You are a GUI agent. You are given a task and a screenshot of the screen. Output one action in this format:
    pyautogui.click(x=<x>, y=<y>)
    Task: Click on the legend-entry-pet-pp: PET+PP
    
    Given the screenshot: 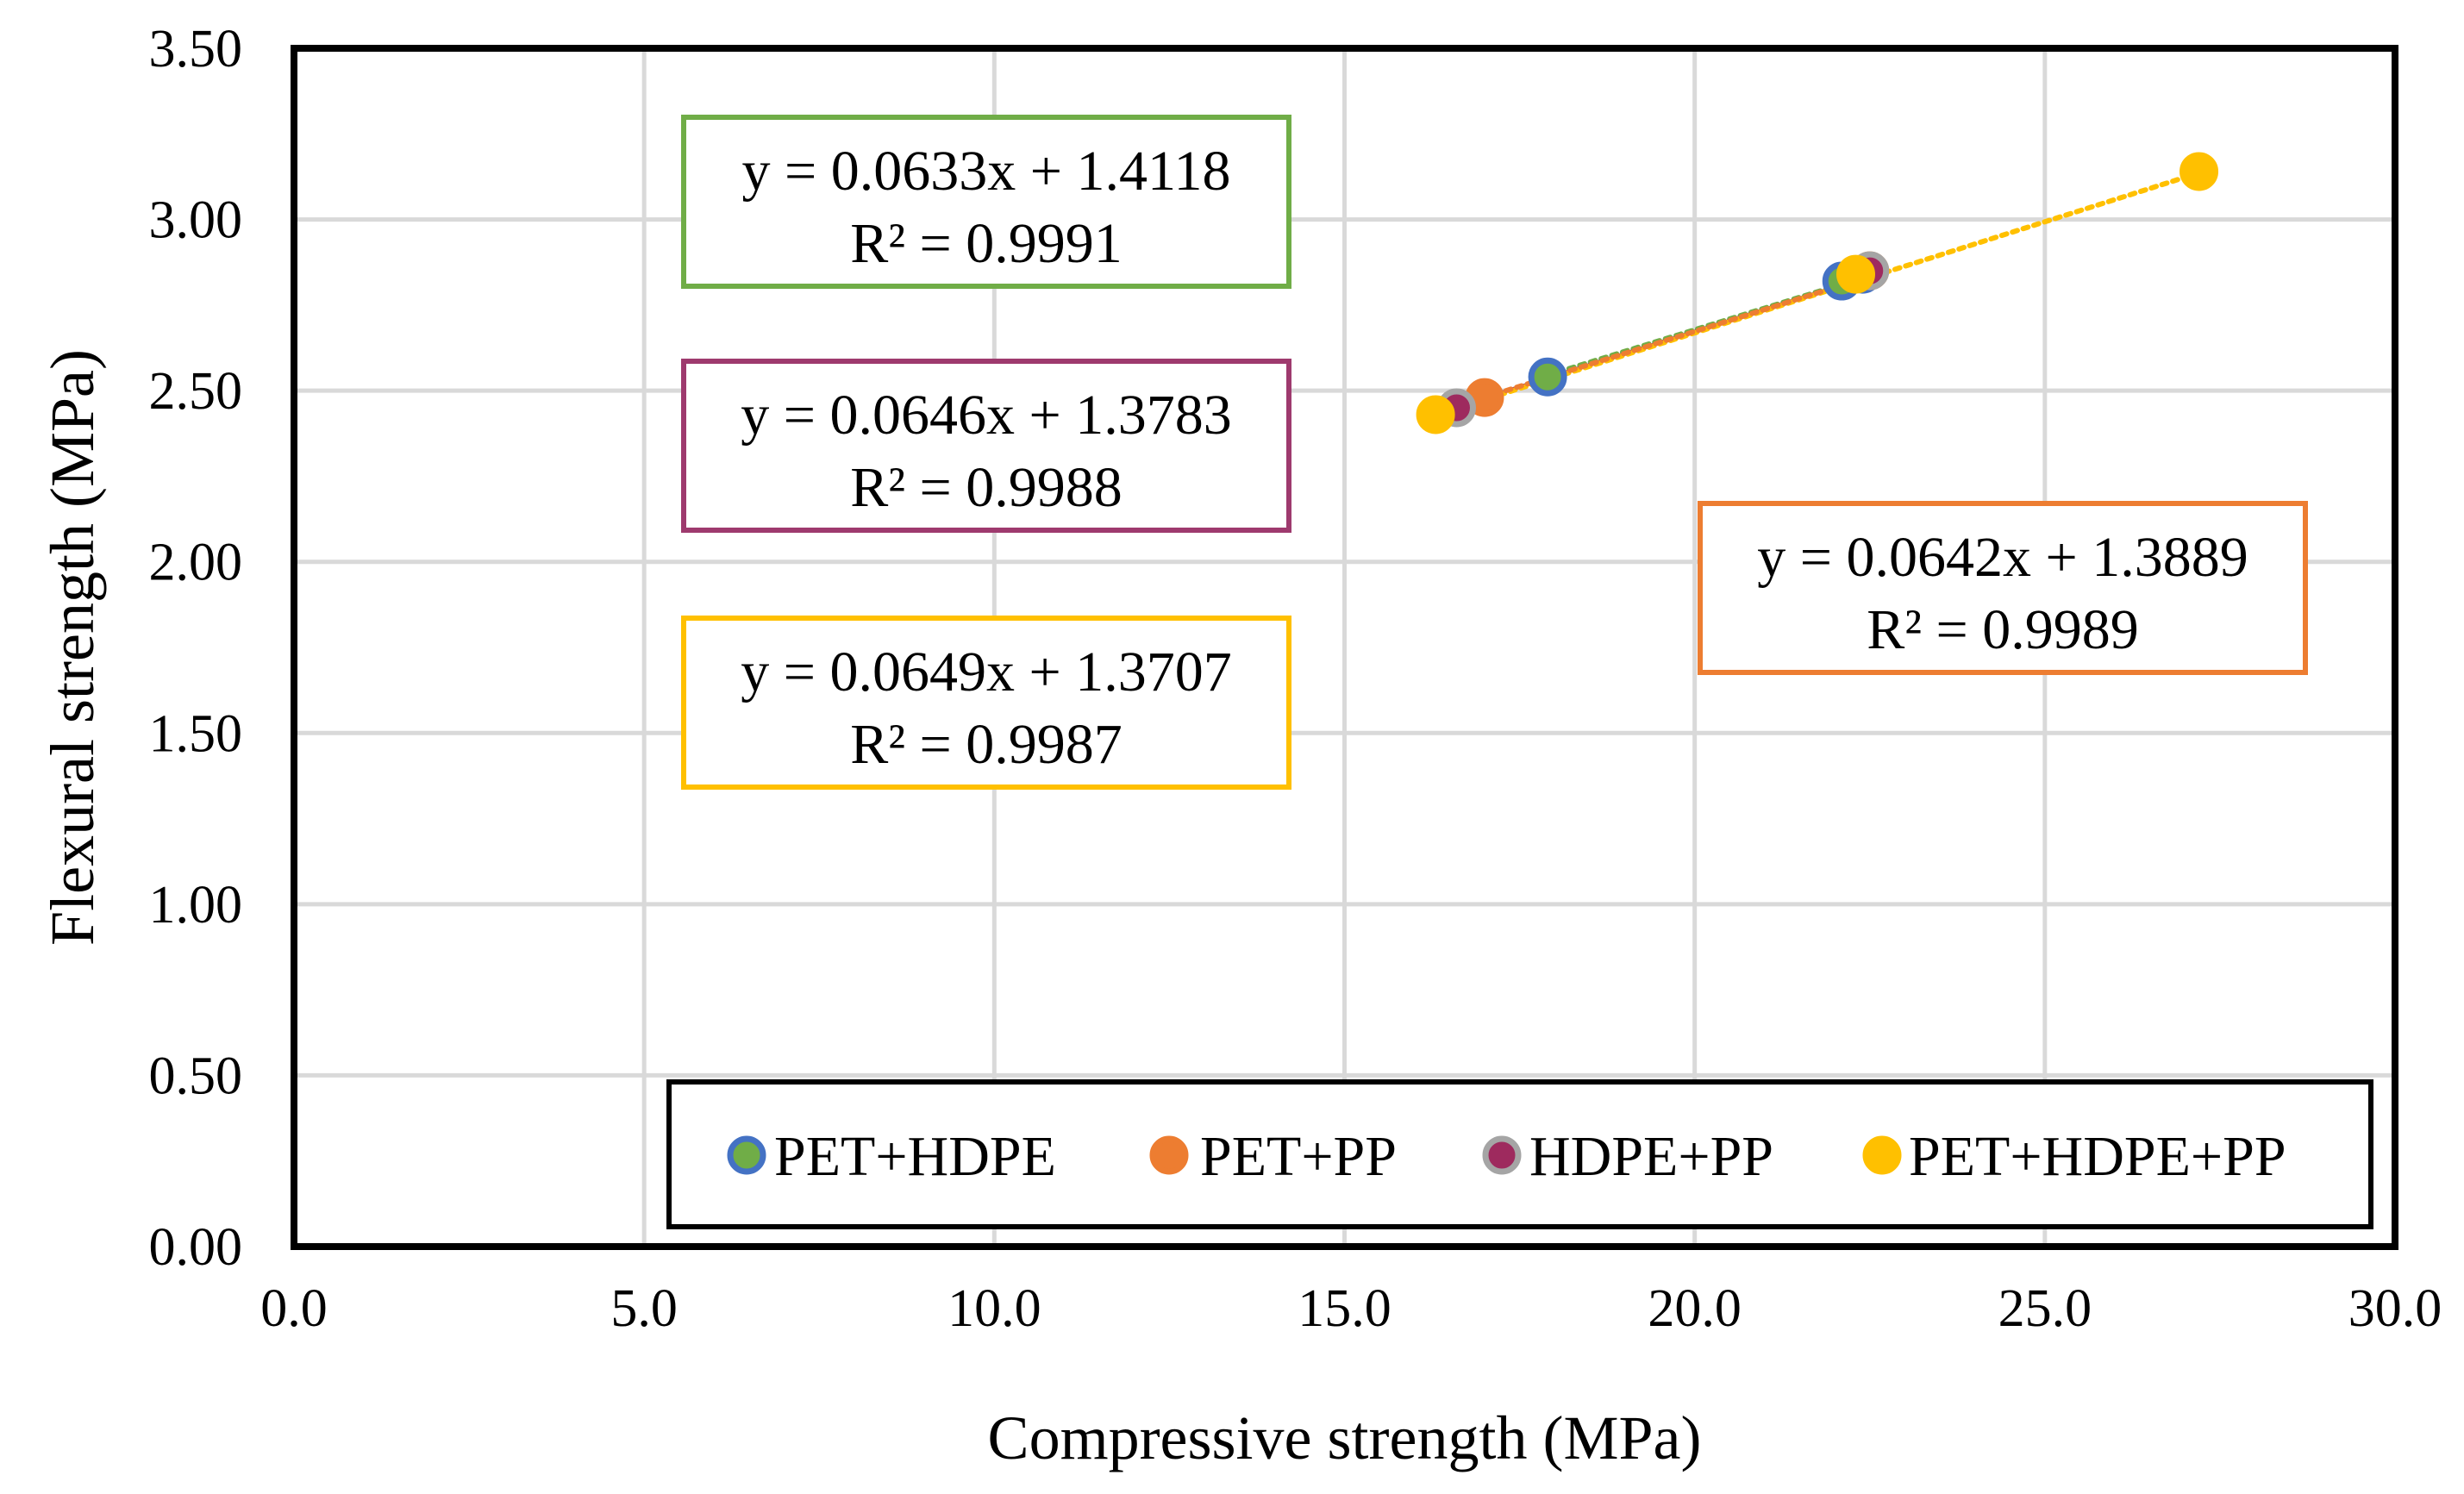 What is the action you would take?
    pyautogui.click(x=1273, y=1156)
    